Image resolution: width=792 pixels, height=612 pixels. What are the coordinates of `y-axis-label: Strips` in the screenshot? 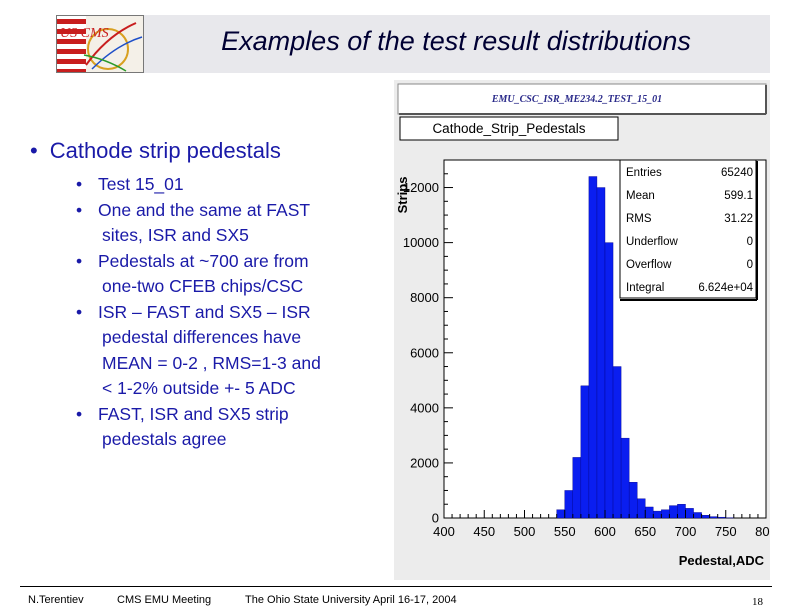 It's located at (402, 195).